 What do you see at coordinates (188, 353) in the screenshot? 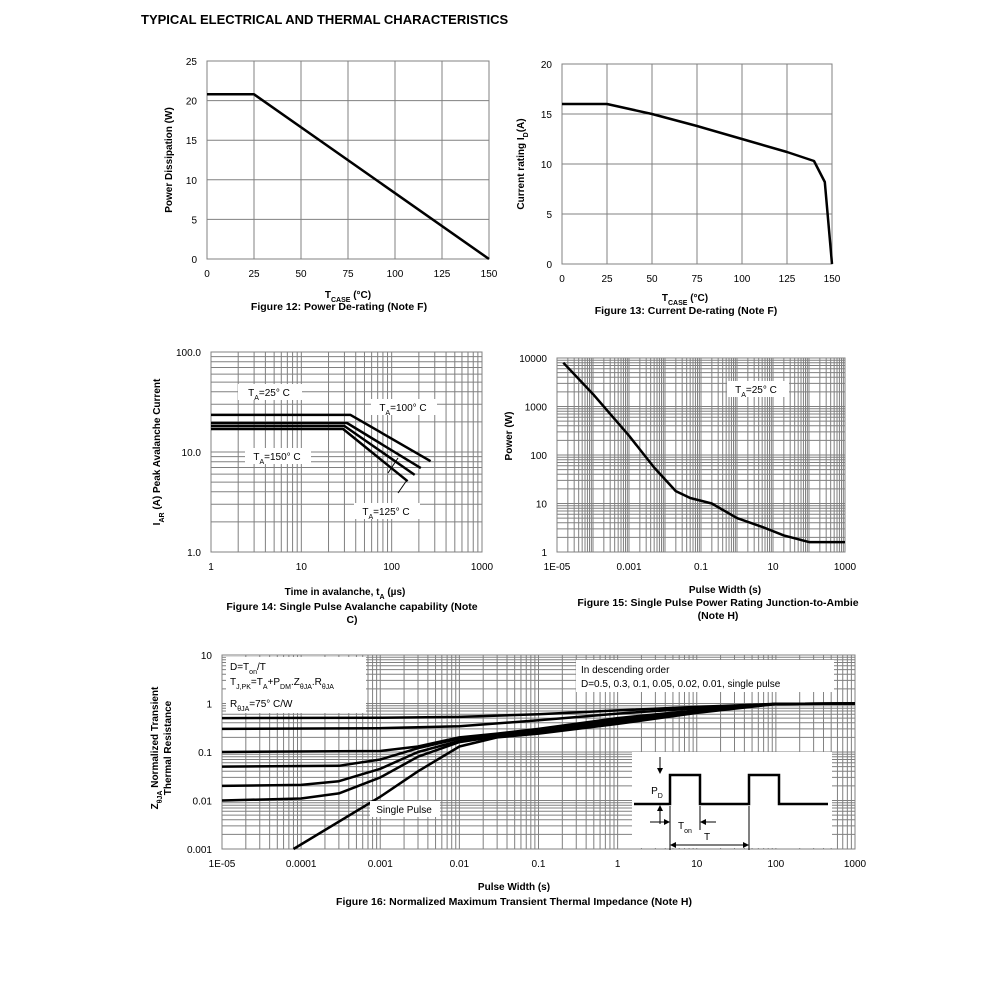
I see `fig14-y-tick-label: 100.0` at bounding box center [188, 353].